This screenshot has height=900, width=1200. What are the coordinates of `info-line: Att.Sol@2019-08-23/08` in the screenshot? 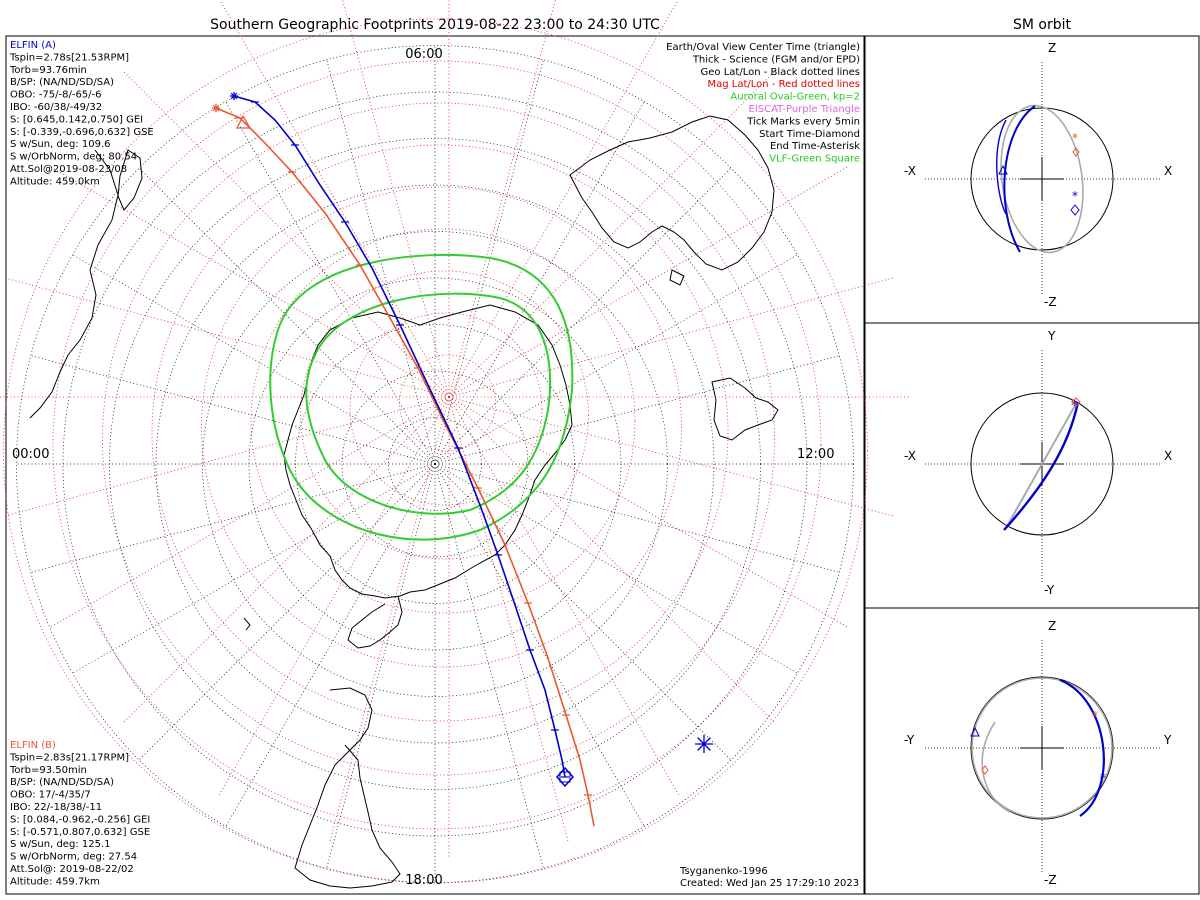 It's located at (68, 169).